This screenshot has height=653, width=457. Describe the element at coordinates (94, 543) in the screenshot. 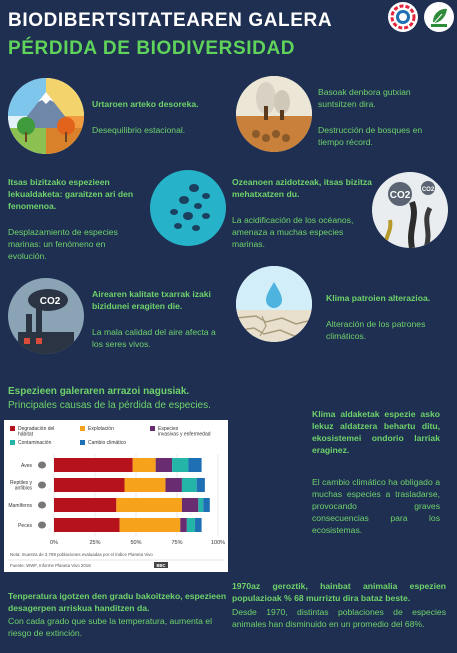

I see `x-tick-label-1: 25%` at that location.